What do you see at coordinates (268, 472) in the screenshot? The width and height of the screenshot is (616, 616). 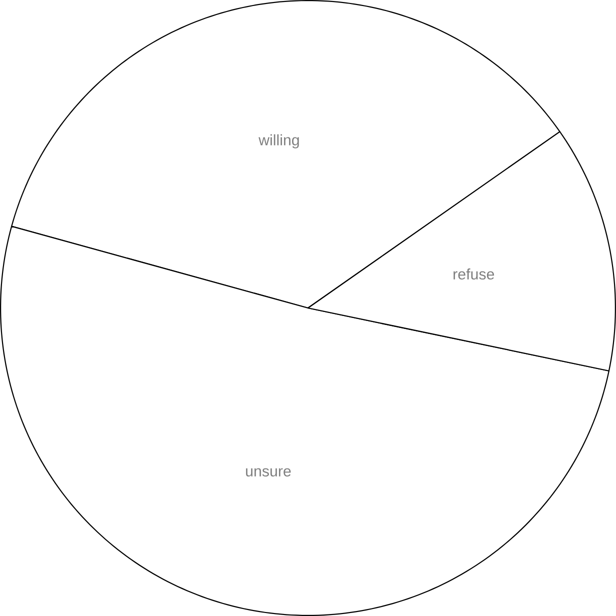 I see `slice-label: unsure` at bounding box center [268, 472].